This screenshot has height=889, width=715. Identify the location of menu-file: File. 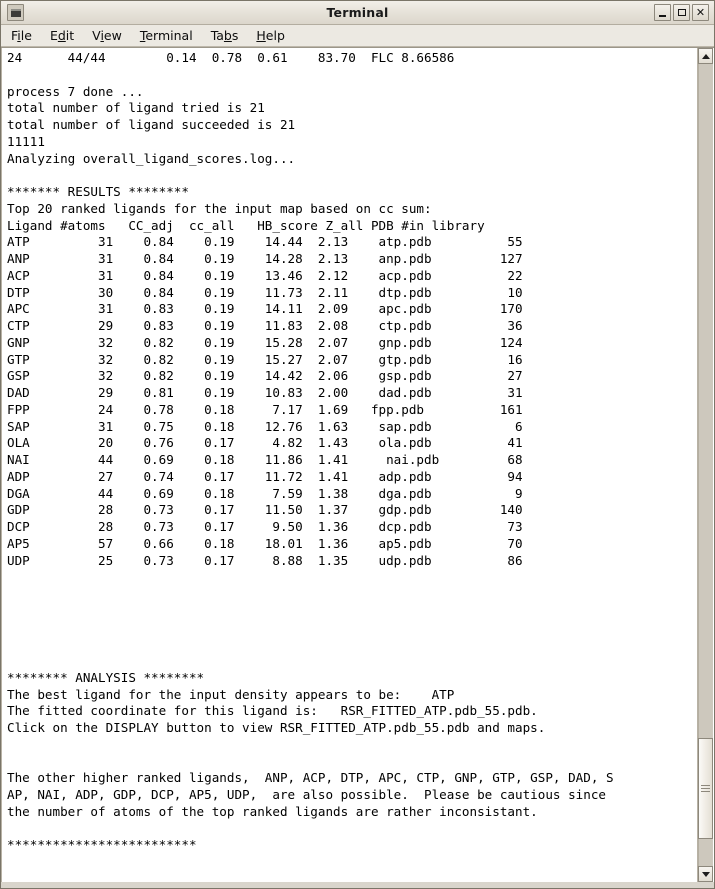
(21, 35).